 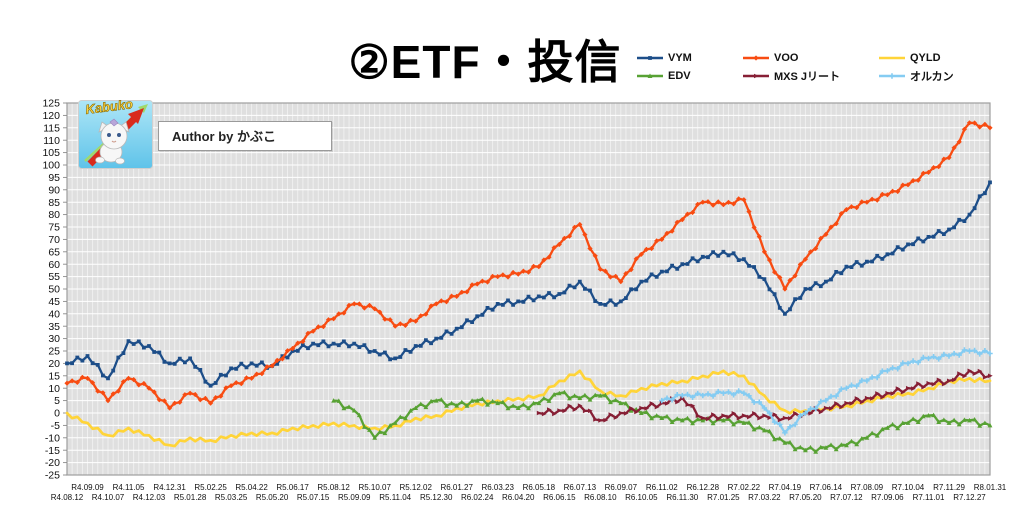 I want to click on series-line-QYLD, so click(x=528, y=408).